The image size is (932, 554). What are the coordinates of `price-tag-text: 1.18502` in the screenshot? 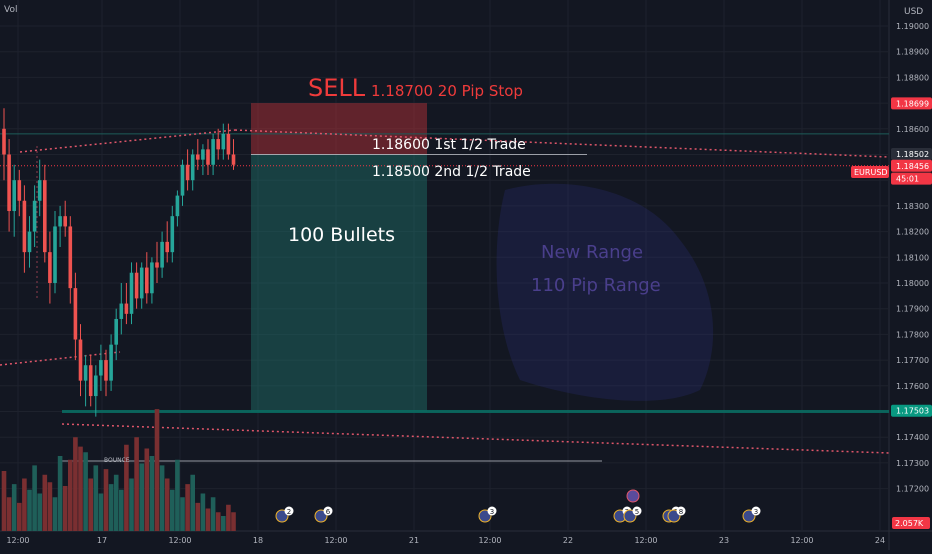 It's located at (912, 154).